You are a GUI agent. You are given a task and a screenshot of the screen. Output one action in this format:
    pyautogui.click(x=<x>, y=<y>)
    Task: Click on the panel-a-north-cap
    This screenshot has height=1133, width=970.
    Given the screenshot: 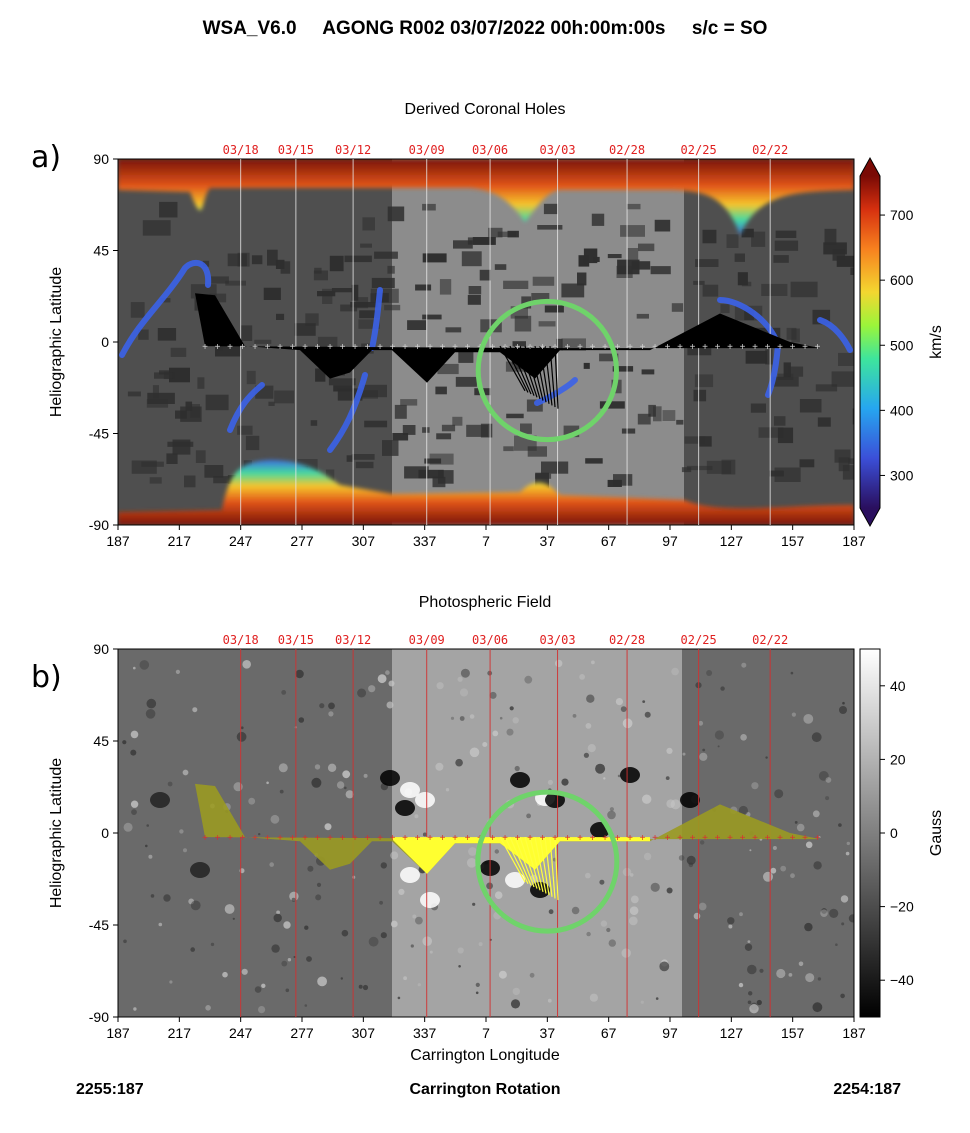 What is the action you would take?
    pyautogui.click(x=486, y=197)
    